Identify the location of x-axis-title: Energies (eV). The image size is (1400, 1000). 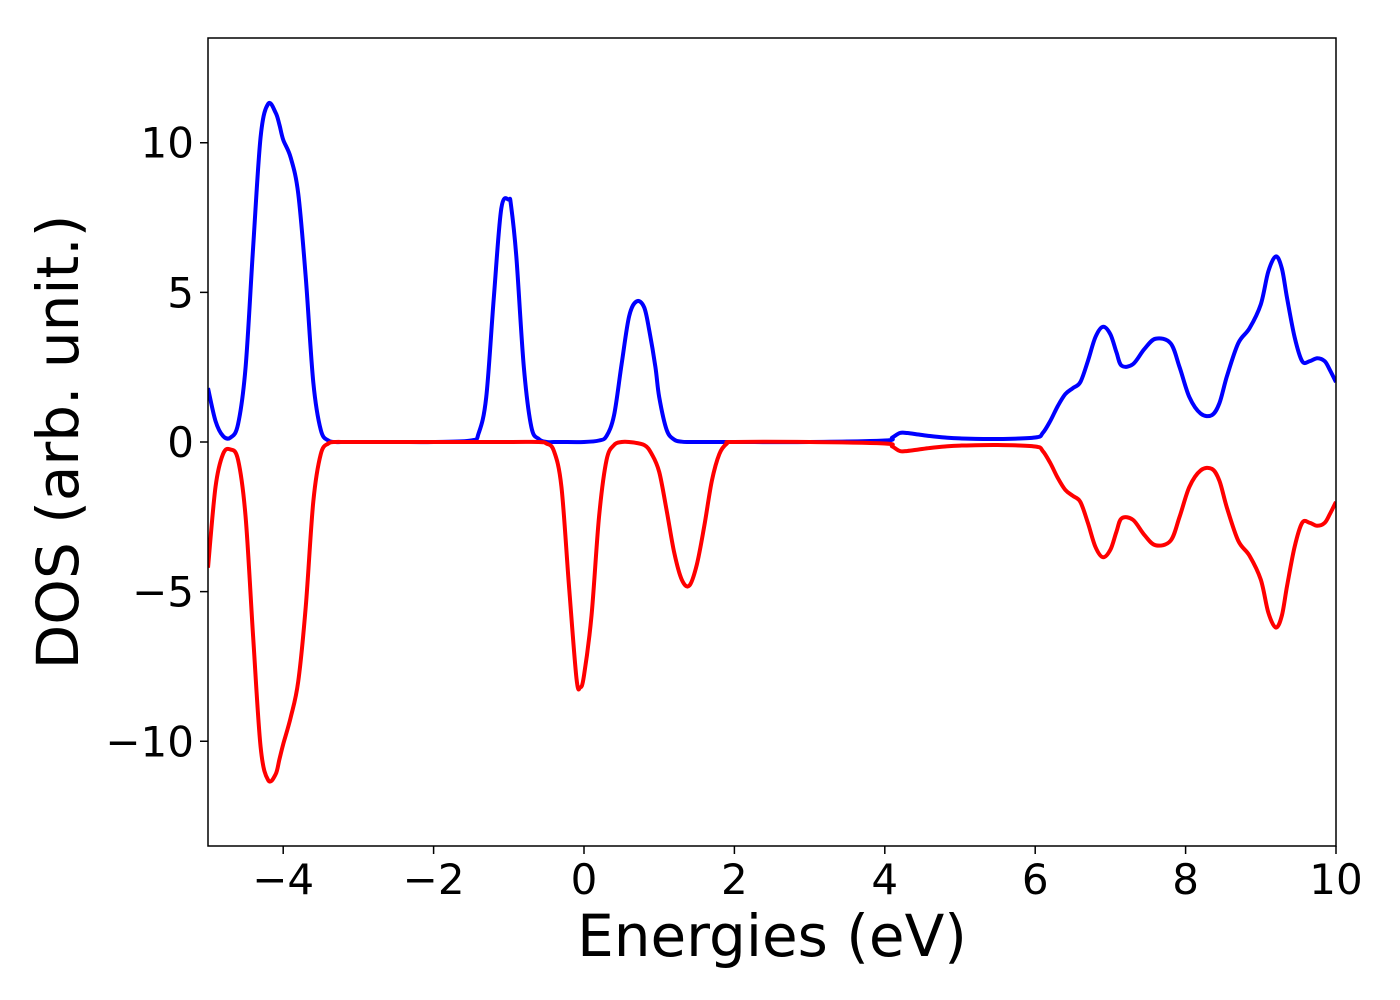
(772, 936).